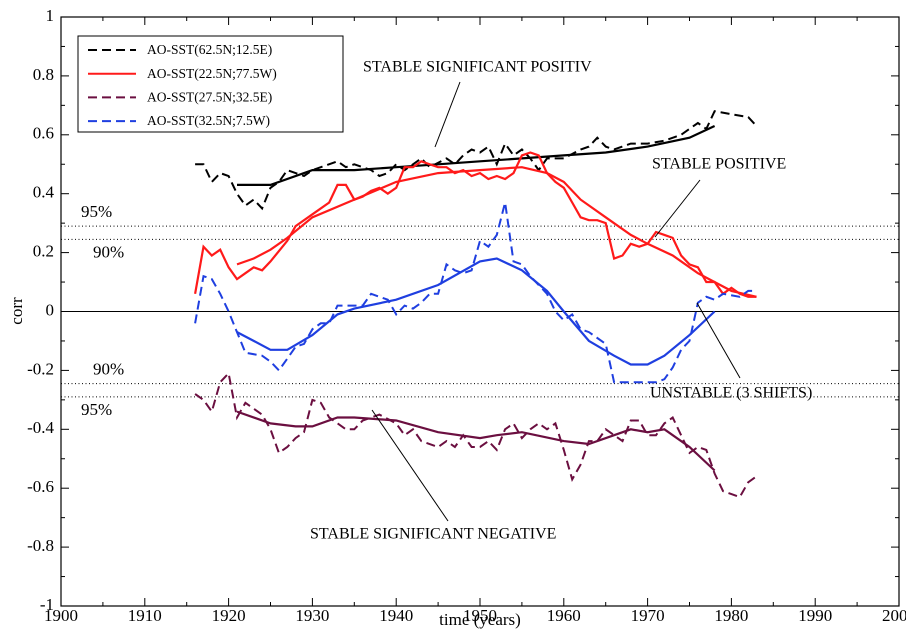 Image resolution: width=906 pixels, height=631 pixels. Describe the element at coordinates (731, 615) in the screenshot. I see `x-tick-label: 1980` at that location.